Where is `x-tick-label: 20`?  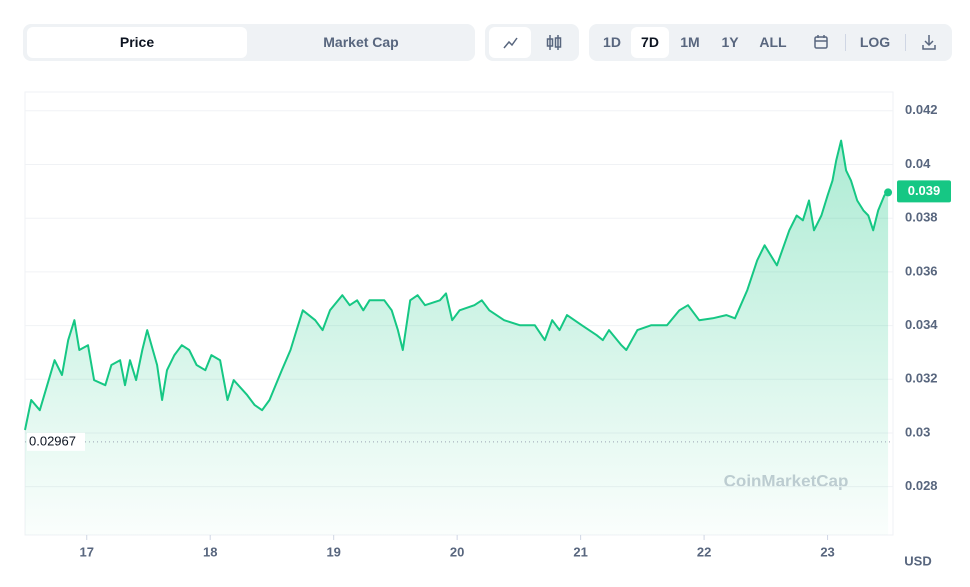 x-tick-label: 20 is located at coordinates (457, 551).